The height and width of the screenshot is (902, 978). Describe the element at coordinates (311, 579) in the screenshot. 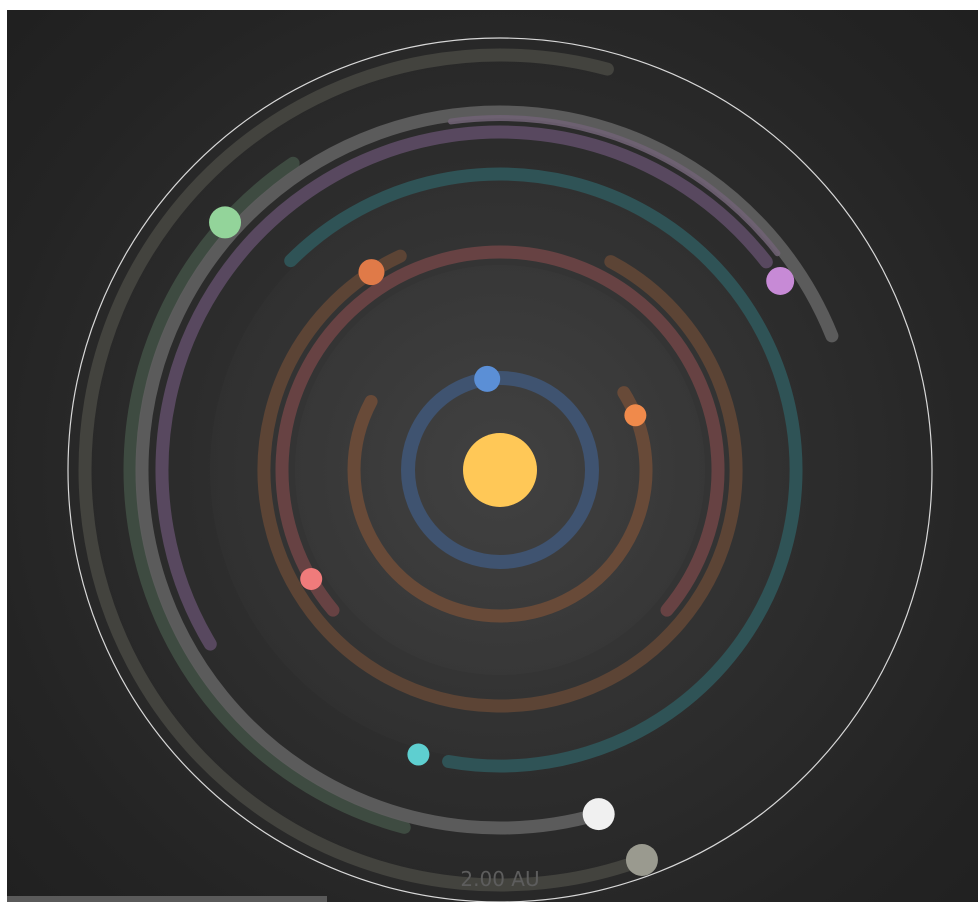

I see `planet-coral` at that location.